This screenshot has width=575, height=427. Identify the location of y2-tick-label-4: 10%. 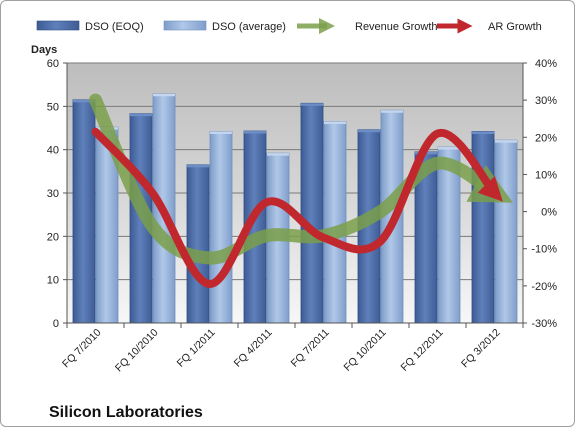
(546, 175).